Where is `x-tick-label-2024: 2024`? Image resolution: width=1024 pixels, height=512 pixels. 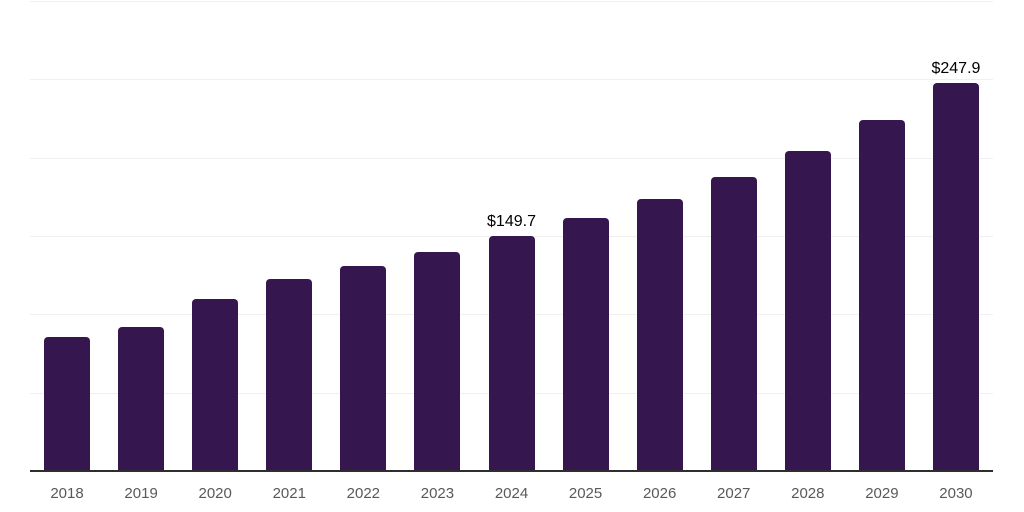 x-tick-label-2024: 2024 is located at coordinates (511, 493).